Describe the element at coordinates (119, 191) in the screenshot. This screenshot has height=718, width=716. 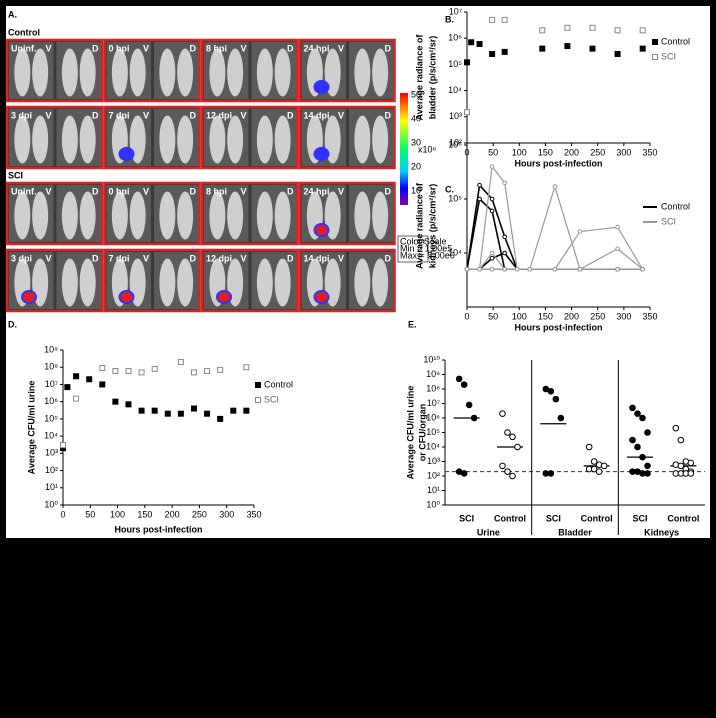
I see `tile-label: 0 hpi` at that location.